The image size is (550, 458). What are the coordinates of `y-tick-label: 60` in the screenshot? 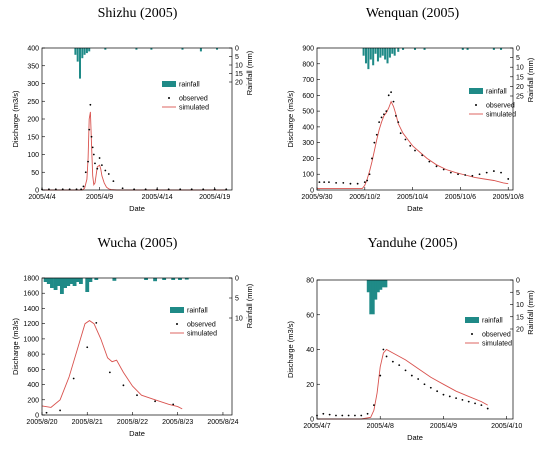 It's located at (310, 315).